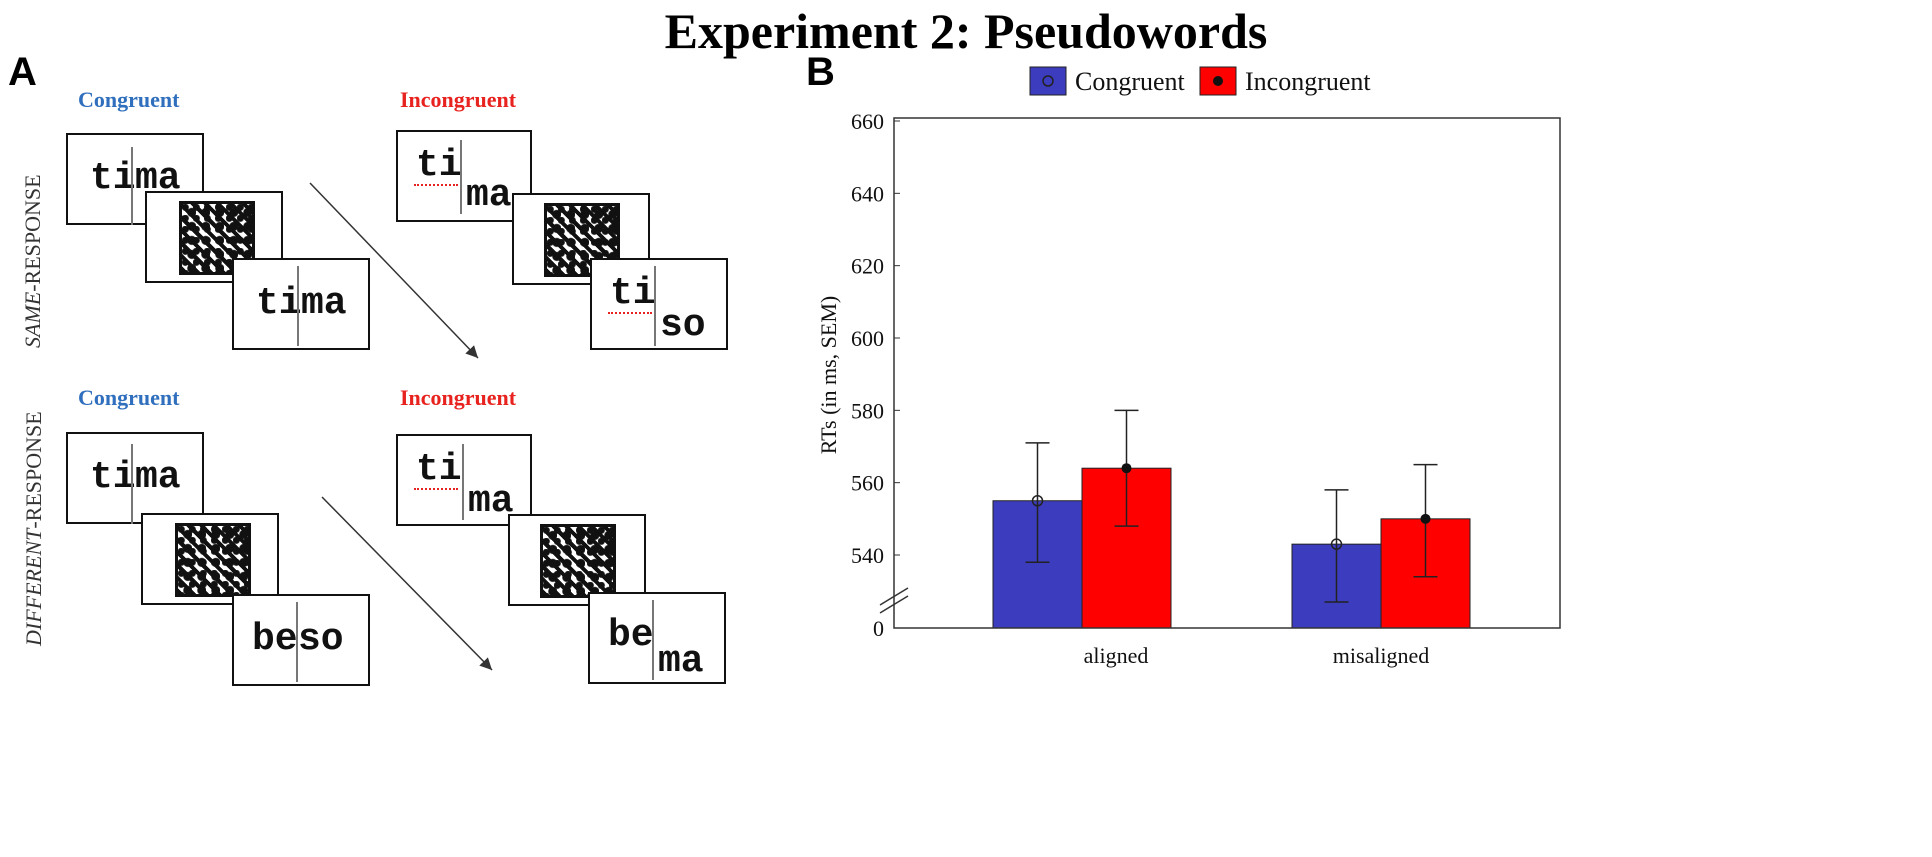 Image resolution: width=1932 pixels, height=857 pixels. What do you see at coordinates (828, 375) in the screenshot?
I see `y-axis-title: RTs (in ms, SEM)` at bounding box center [828, 375].